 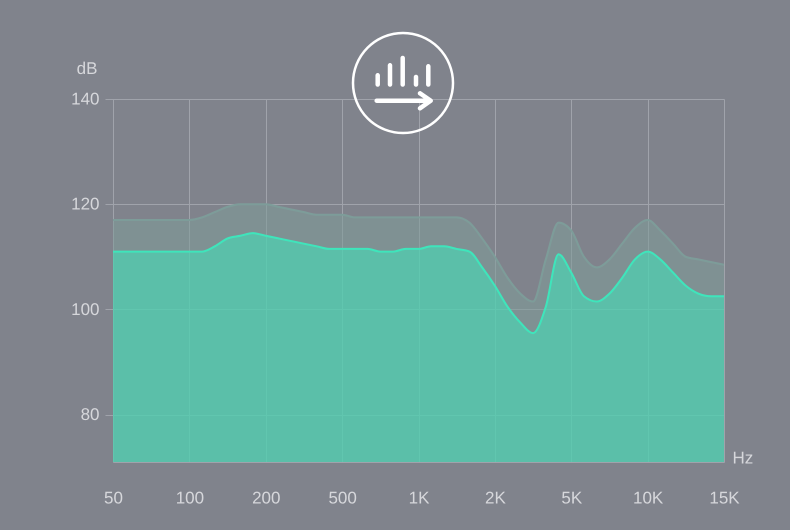 What do you see at coordinates (266, 498) in the screenshot?
I see `x-tick-label: 200` at bounding box center [266, 498].